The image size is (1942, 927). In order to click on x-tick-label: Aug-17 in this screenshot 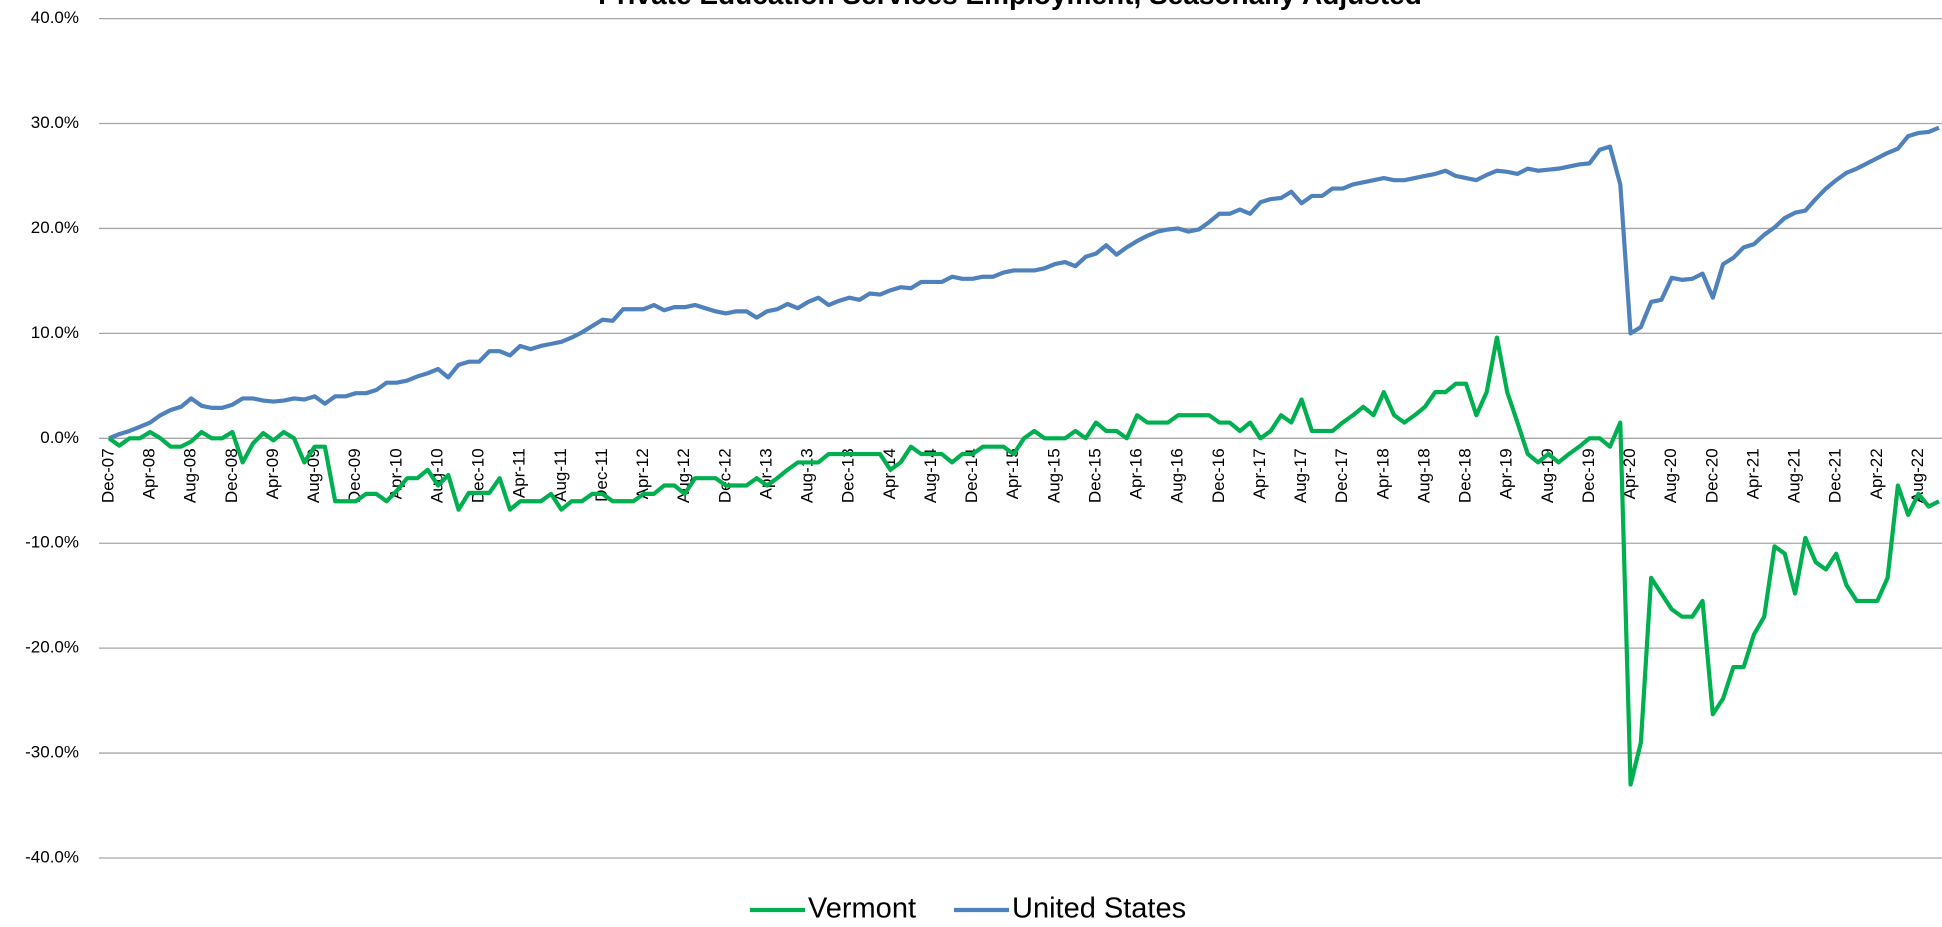, I will do `click(1300, 475)`.